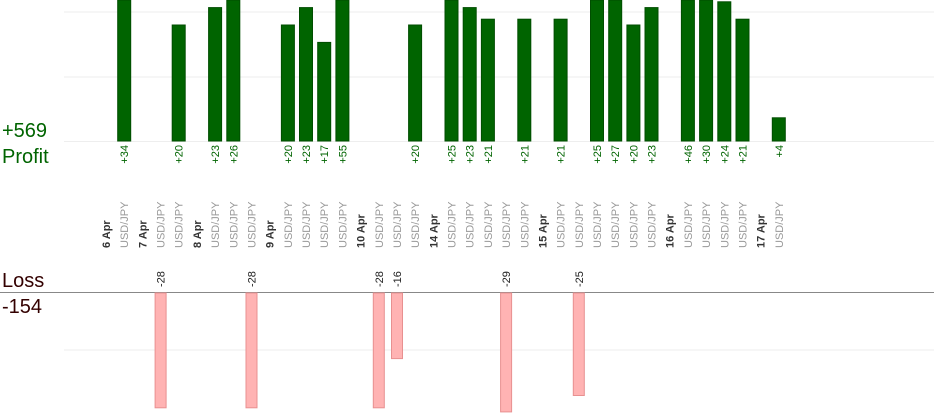  Describe the element at coordinates (234, 154) in the screenshot. I see `profit-value-label: +26` at that location.